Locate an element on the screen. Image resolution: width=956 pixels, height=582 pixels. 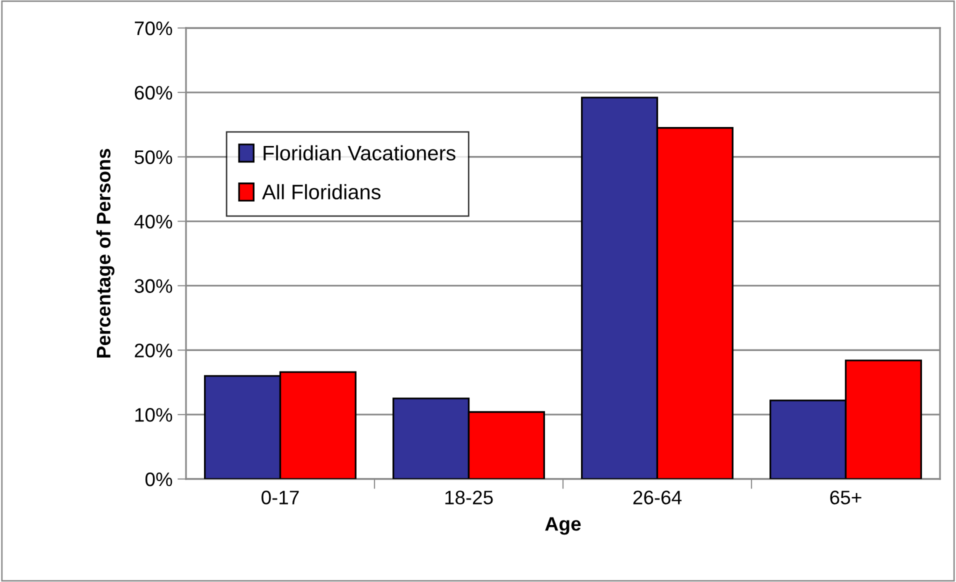
y-tick-label: 10% is located at coordinates (153, 415).